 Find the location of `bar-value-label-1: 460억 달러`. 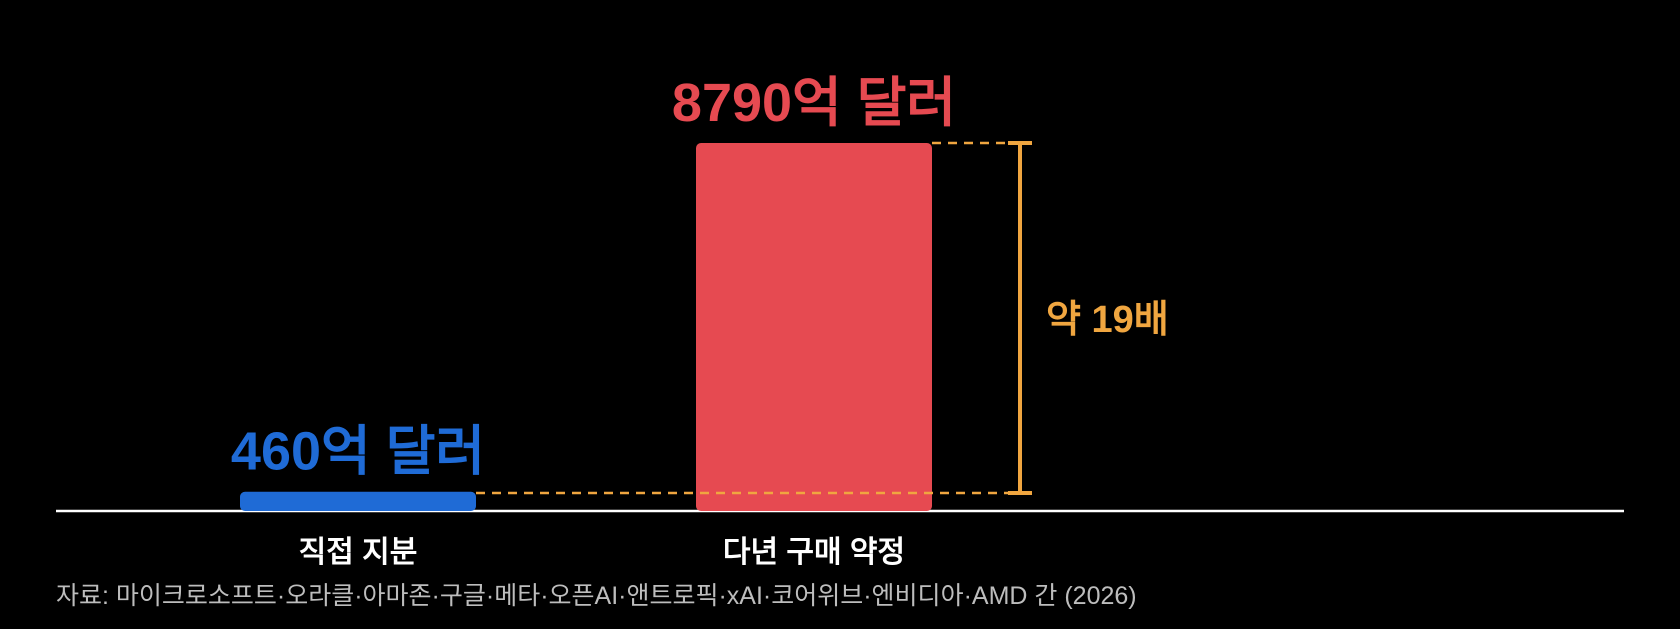

bar-value-label-1: 460억 달러 is located at coordinates (358, 452).